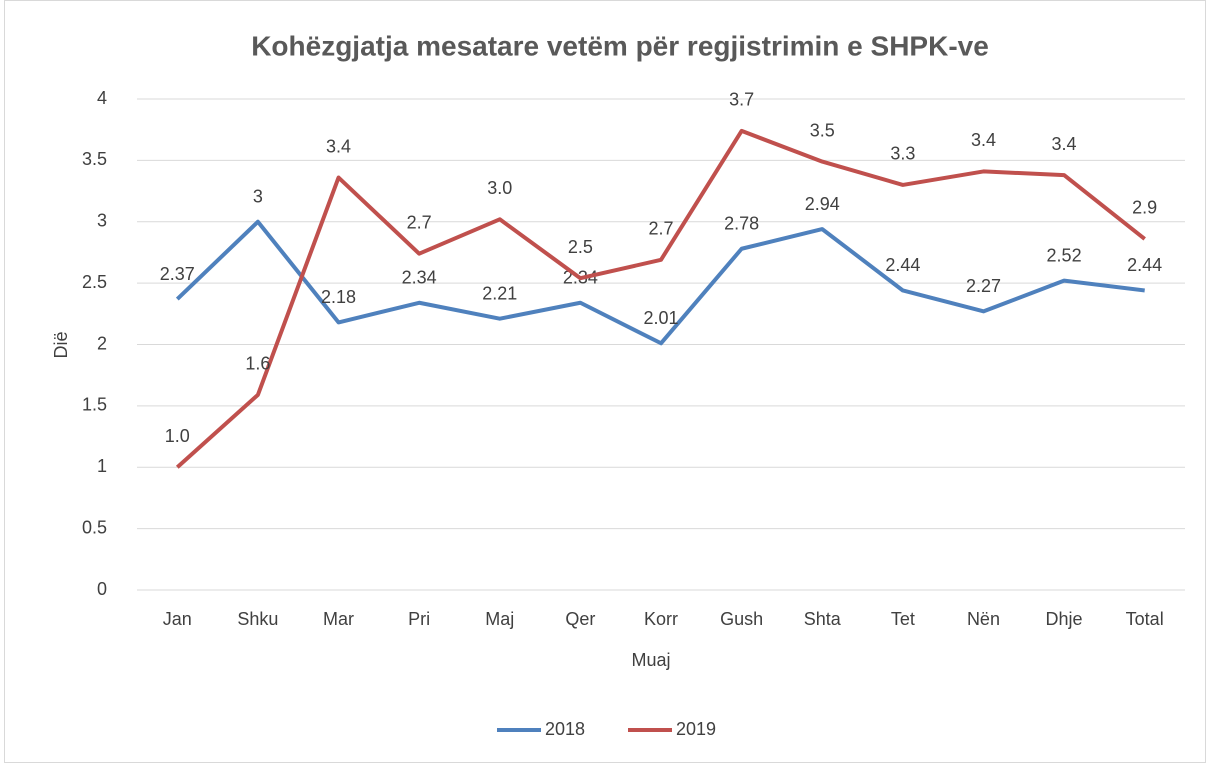 The width and height of the screenshot is (1206, 763). Describe the element at coordinates (741, 224) in the screenshot. I see `data-label: 2.78` at that location.